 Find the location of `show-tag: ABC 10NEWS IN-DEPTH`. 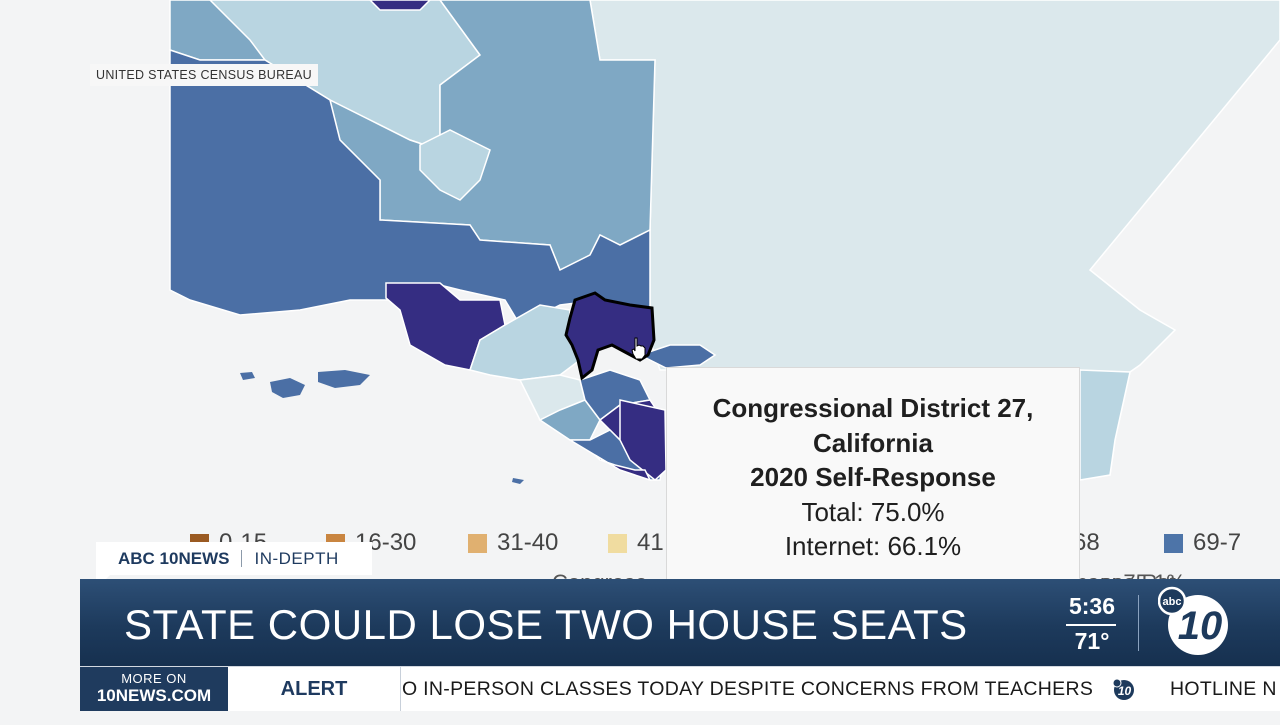

show-tag: ABC 10NEWS IN-DEPTH is located at coordinates (234, 558).